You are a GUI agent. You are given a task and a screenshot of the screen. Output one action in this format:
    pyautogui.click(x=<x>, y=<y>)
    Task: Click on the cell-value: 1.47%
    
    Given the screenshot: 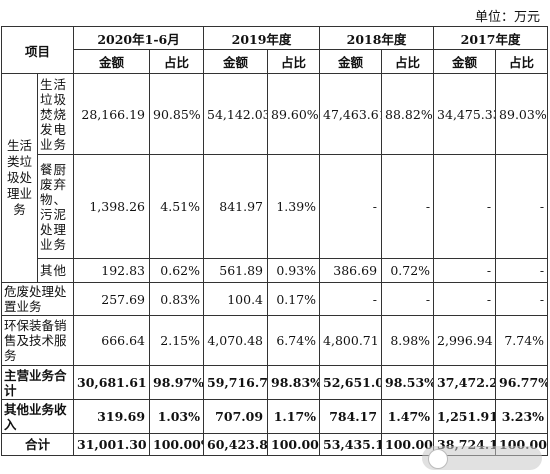 What is the action you would take?
    pyautogui.click(x=408, y=416)
    